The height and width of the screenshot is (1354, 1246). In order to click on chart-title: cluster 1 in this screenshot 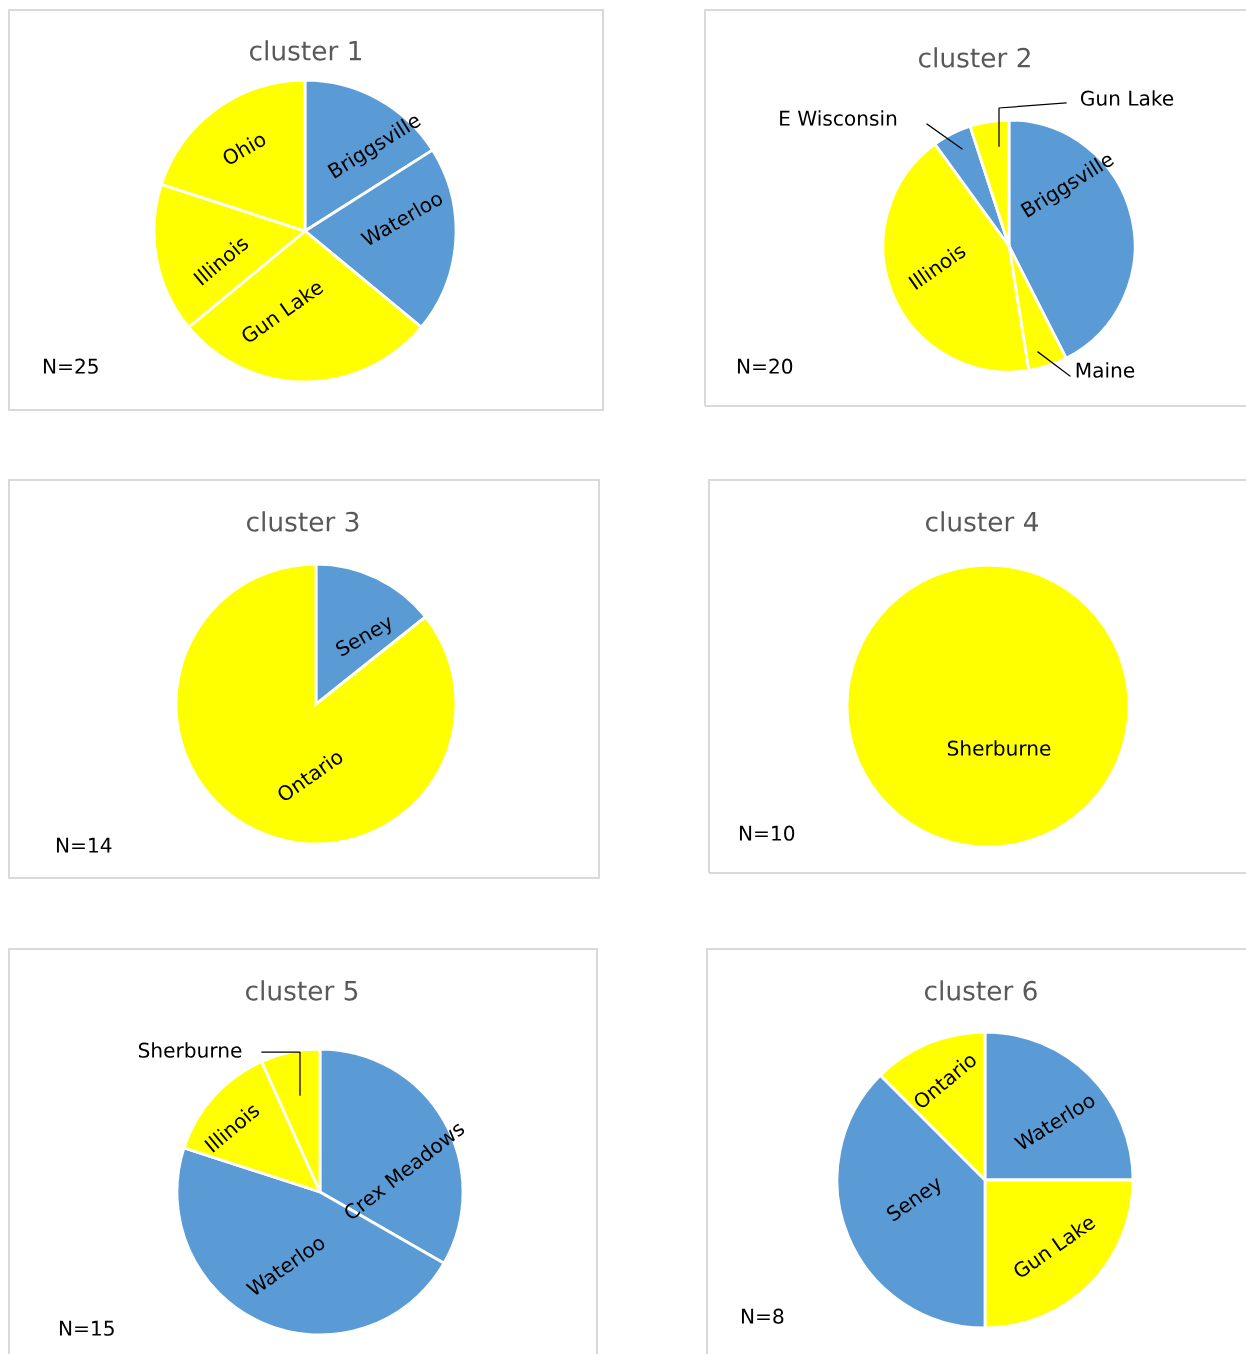, I will do `click(306, 50)`.